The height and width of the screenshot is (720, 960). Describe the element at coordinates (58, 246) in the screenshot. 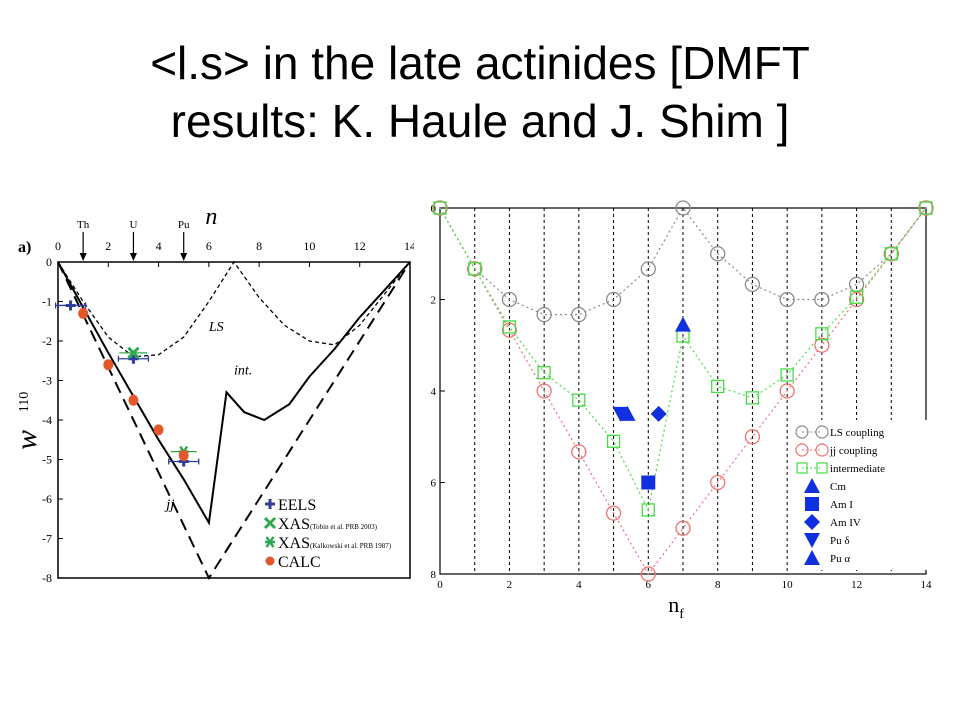

I see `x-tick-label: 0` at that location.